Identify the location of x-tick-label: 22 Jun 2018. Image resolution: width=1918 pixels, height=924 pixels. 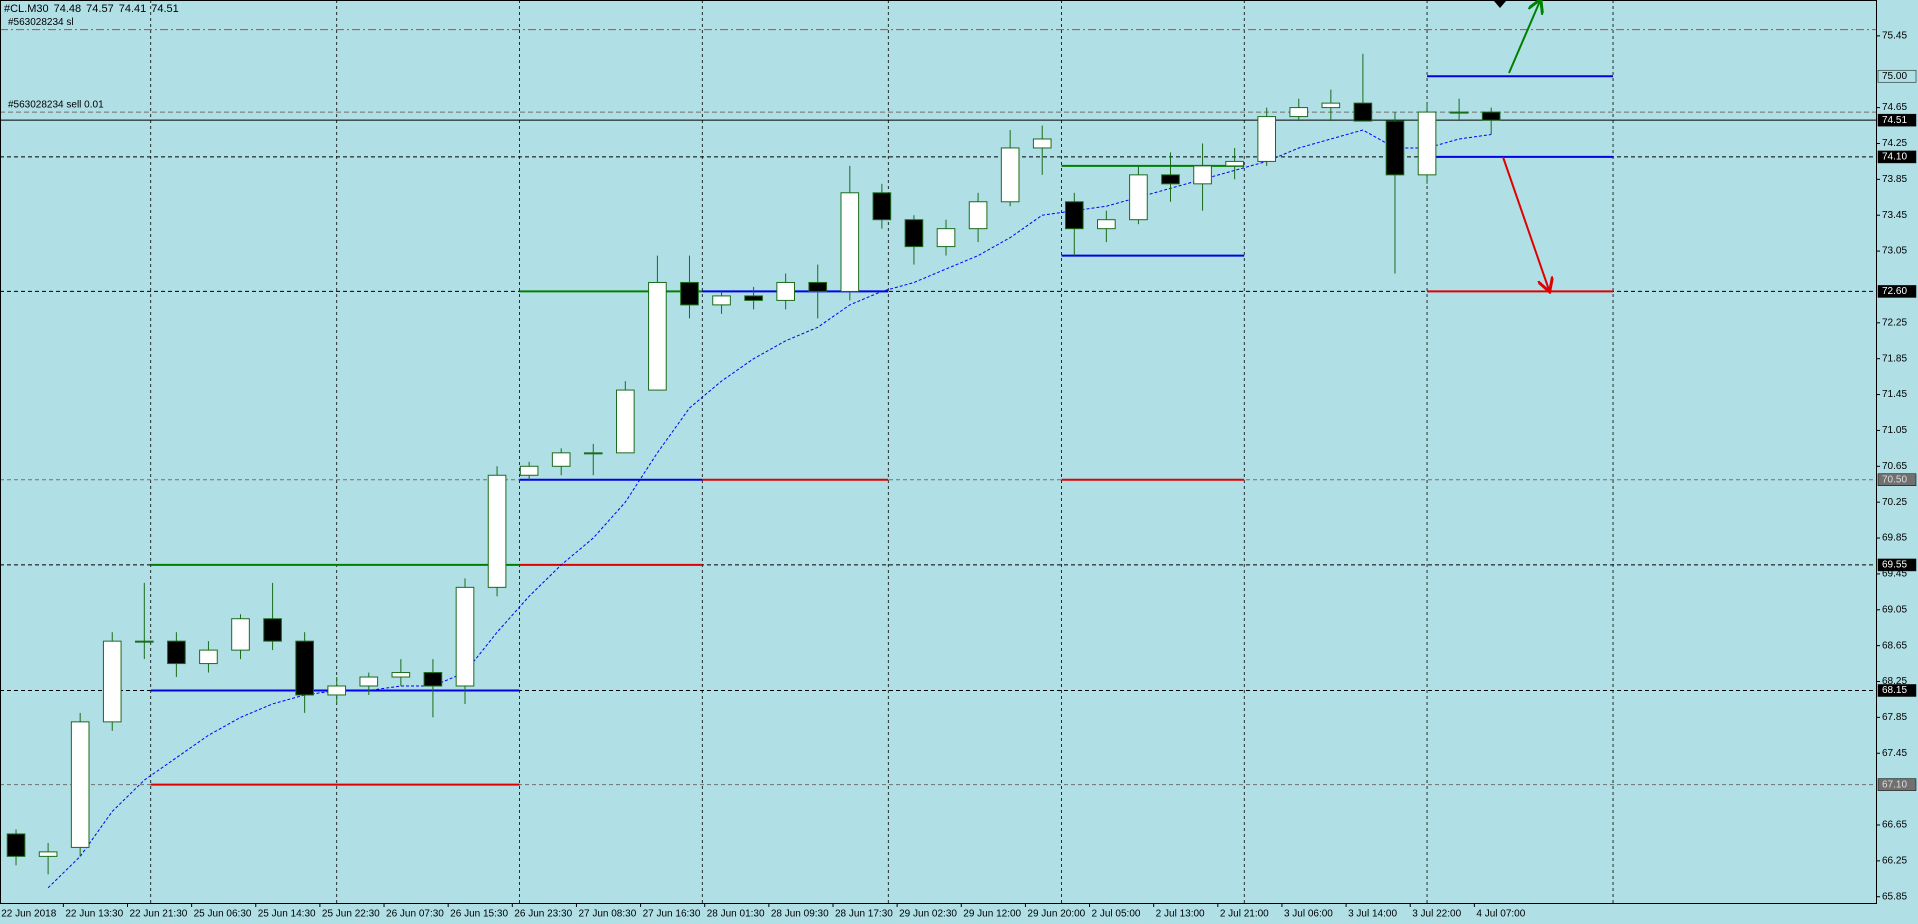
(28, 914).